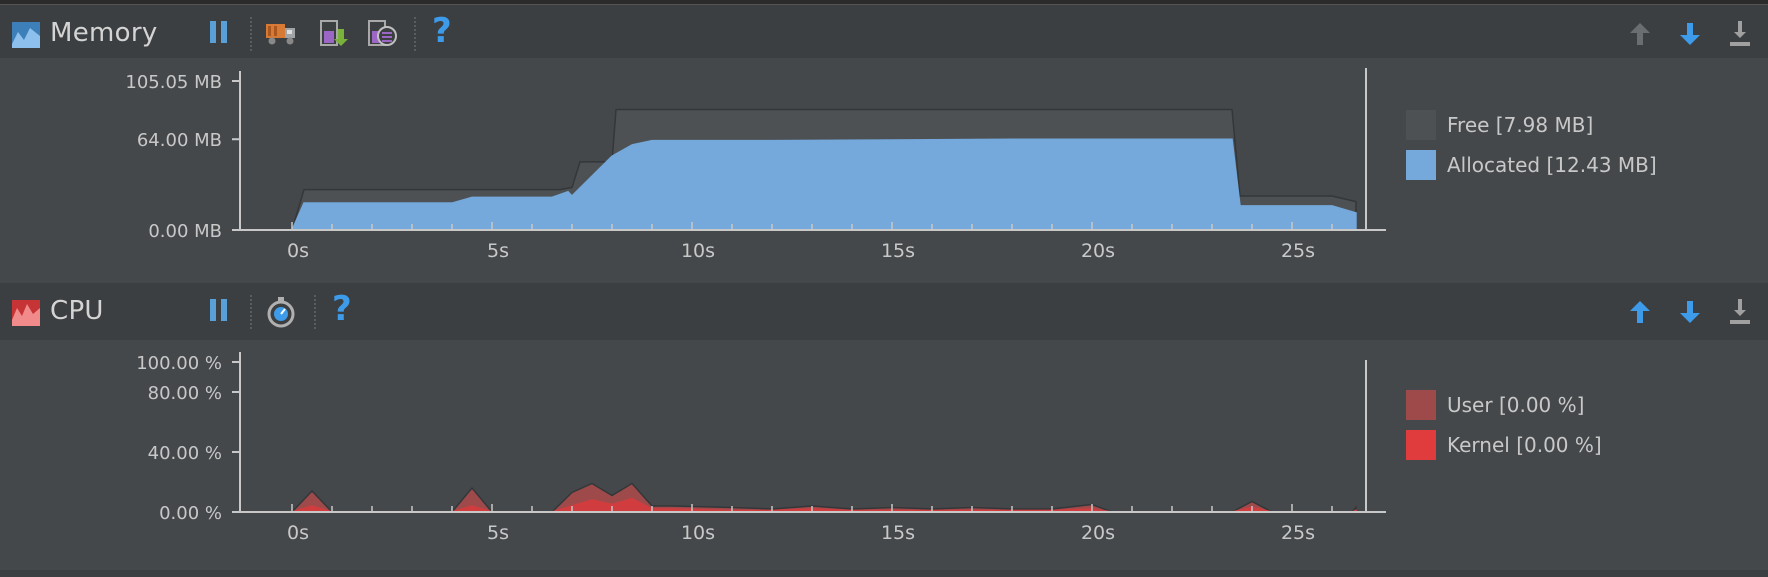  What do you see at coordinates (173, 82) in the screenshot?
I see `memory-y-tick-label: 105.05 MB` at bounding box center [173, 82].